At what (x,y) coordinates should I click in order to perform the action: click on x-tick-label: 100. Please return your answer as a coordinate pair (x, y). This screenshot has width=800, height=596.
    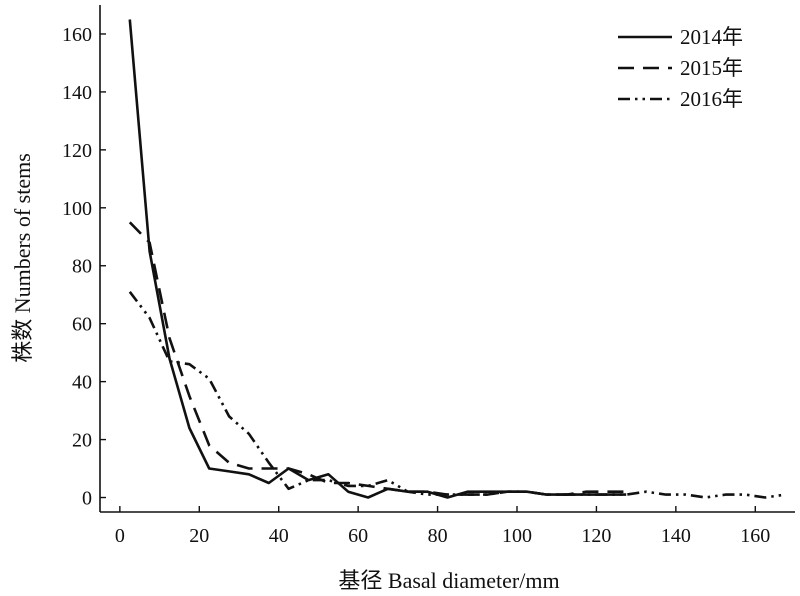
    Looking at the image, I should click on (517, 536).